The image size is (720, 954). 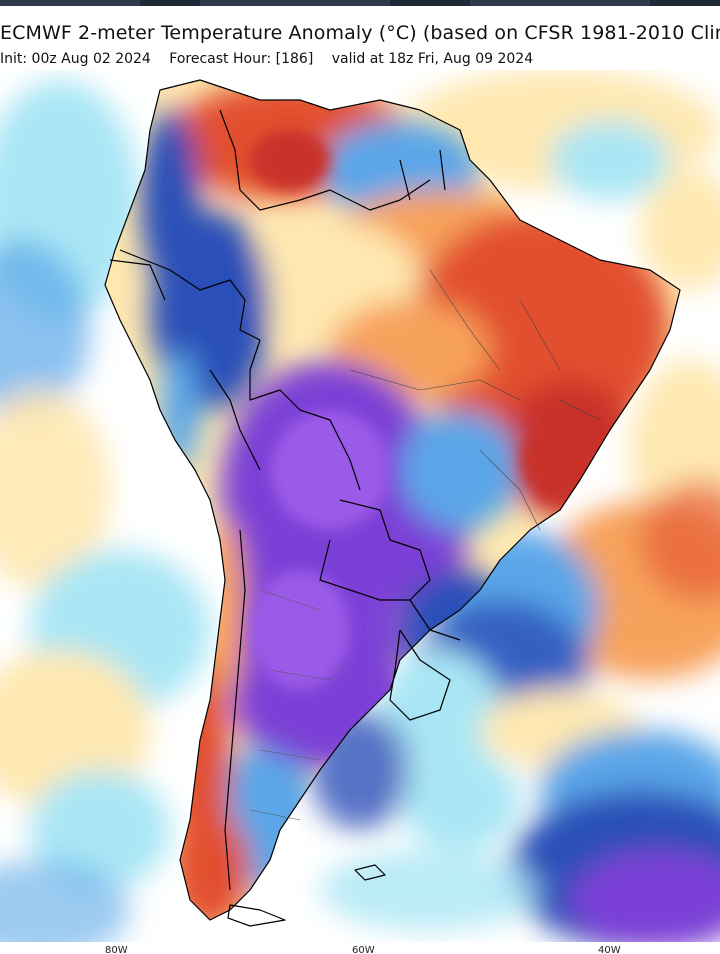 I want to click on top-strip, so click(x=360, y=3).